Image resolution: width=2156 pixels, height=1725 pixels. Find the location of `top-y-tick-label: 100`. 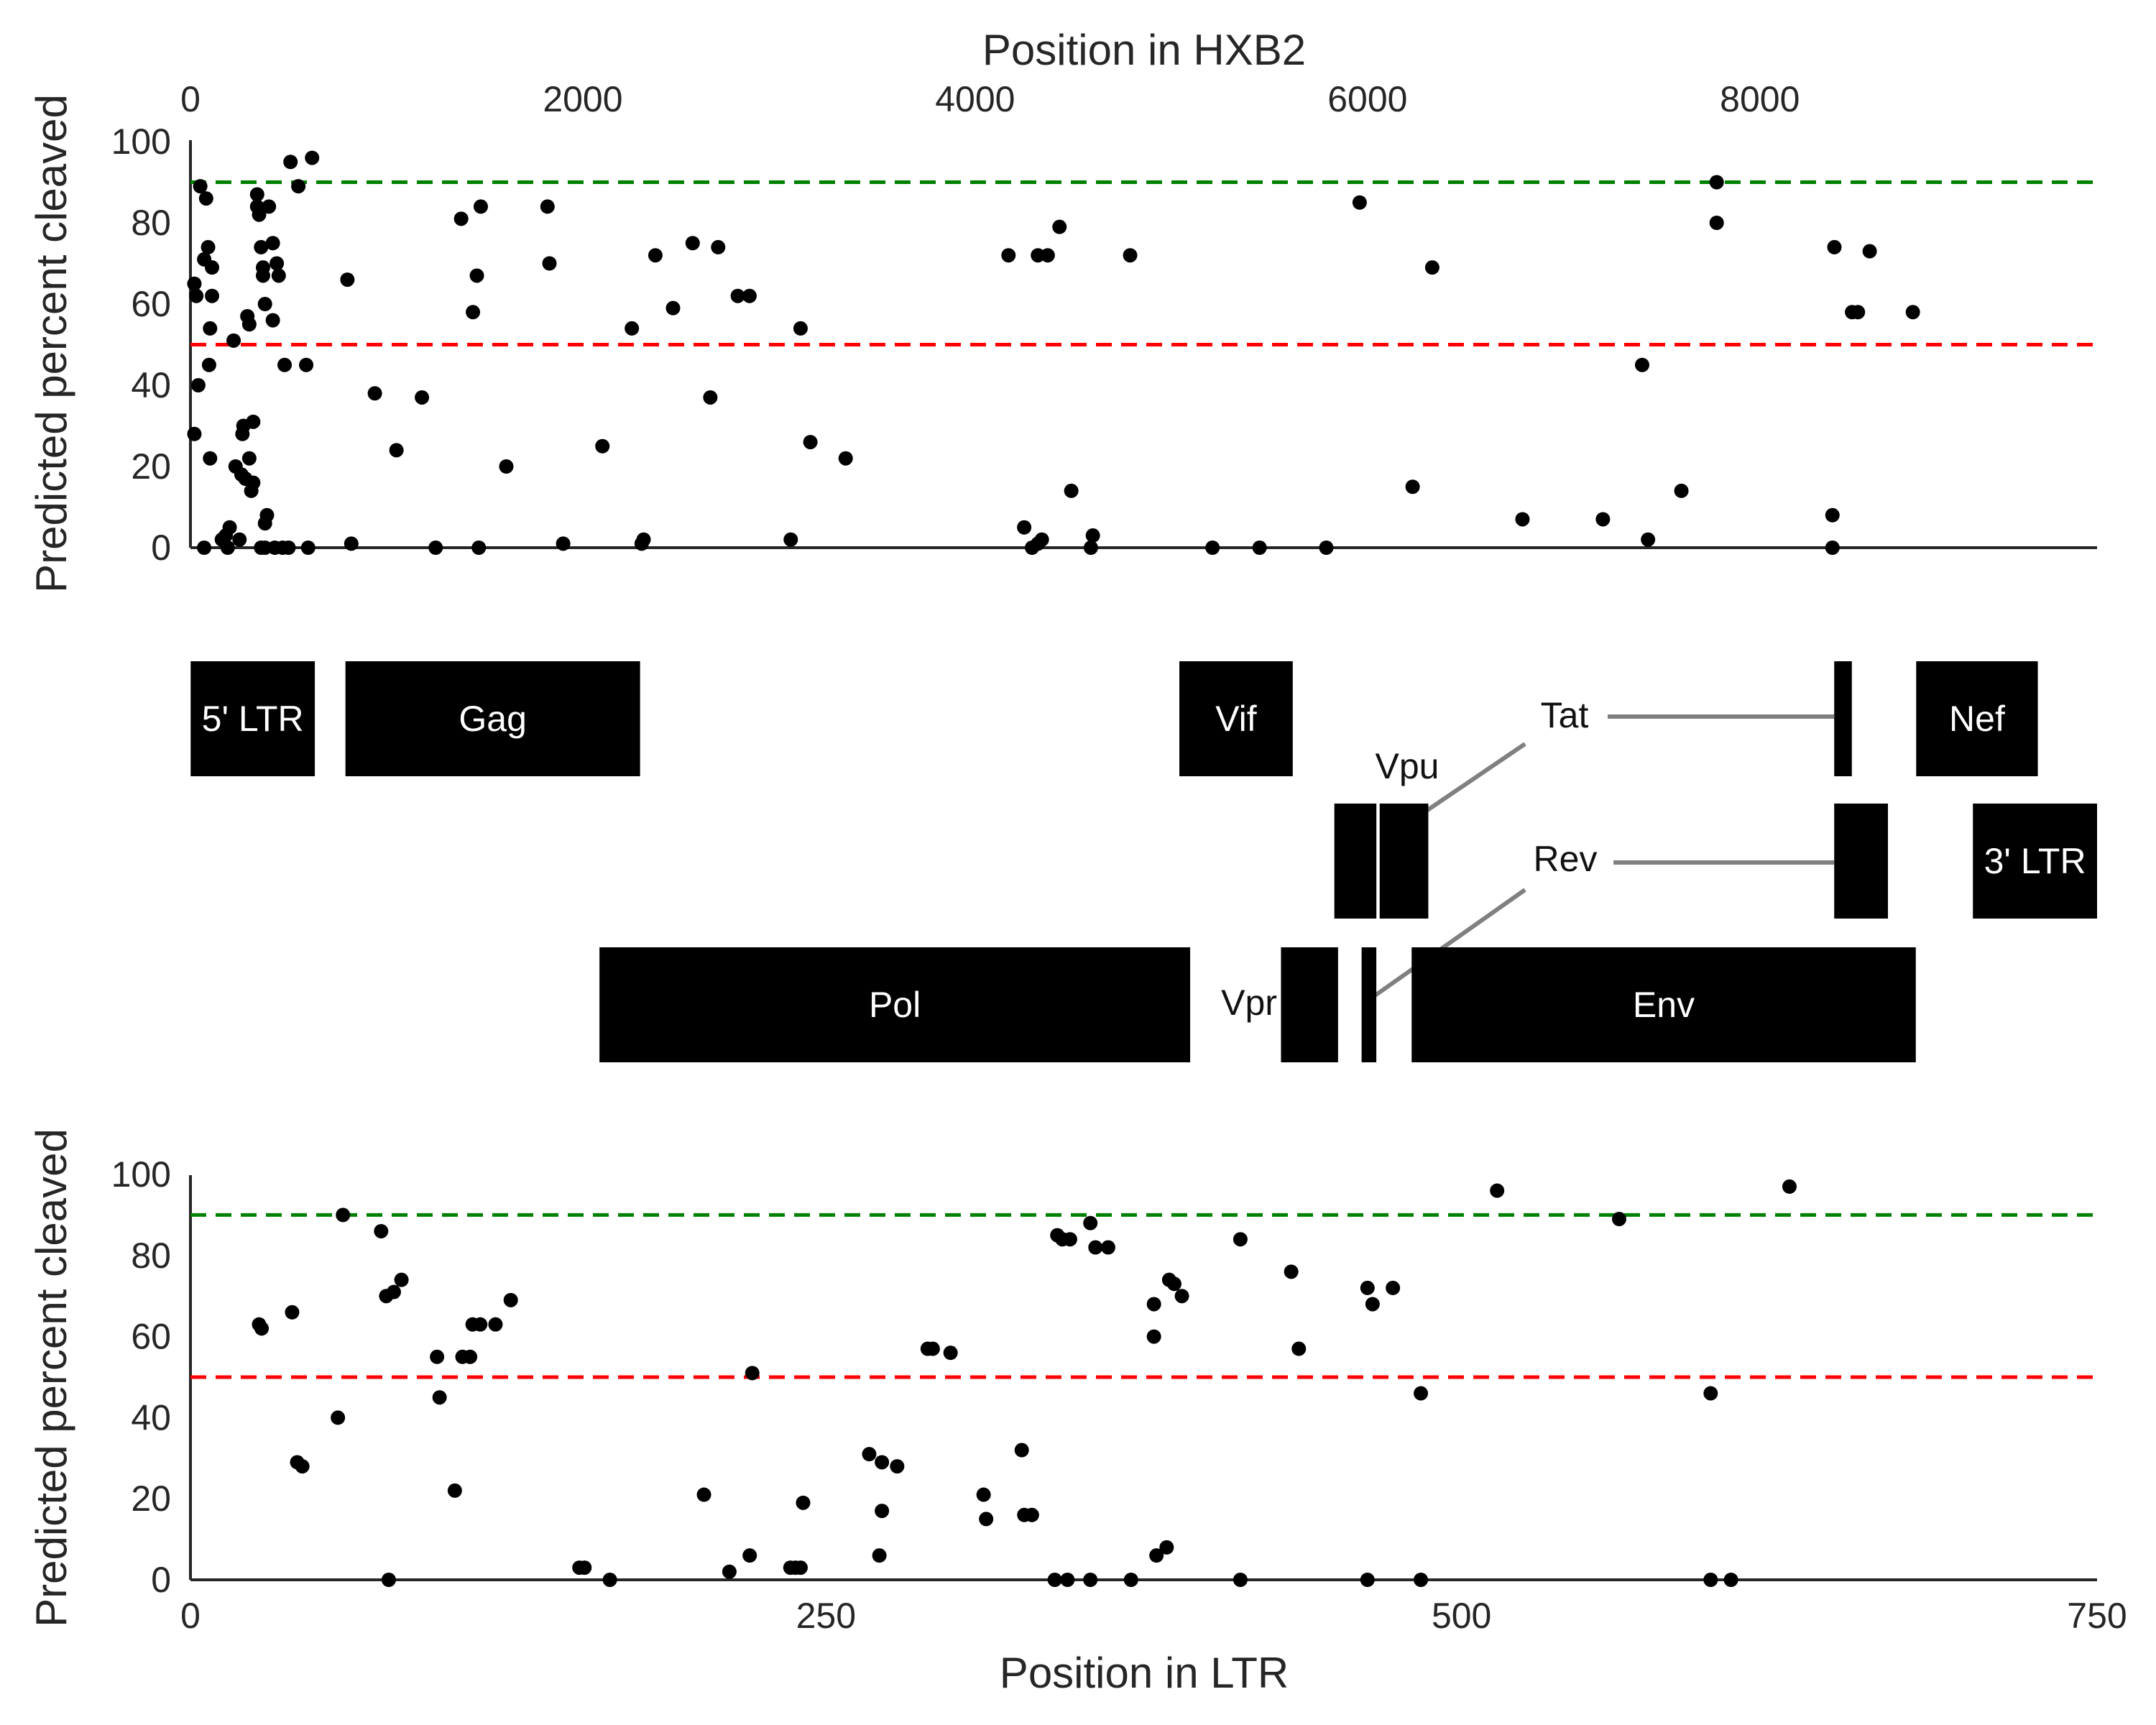

top-y-tick-label: 100 is located at coordinates (141, 141).